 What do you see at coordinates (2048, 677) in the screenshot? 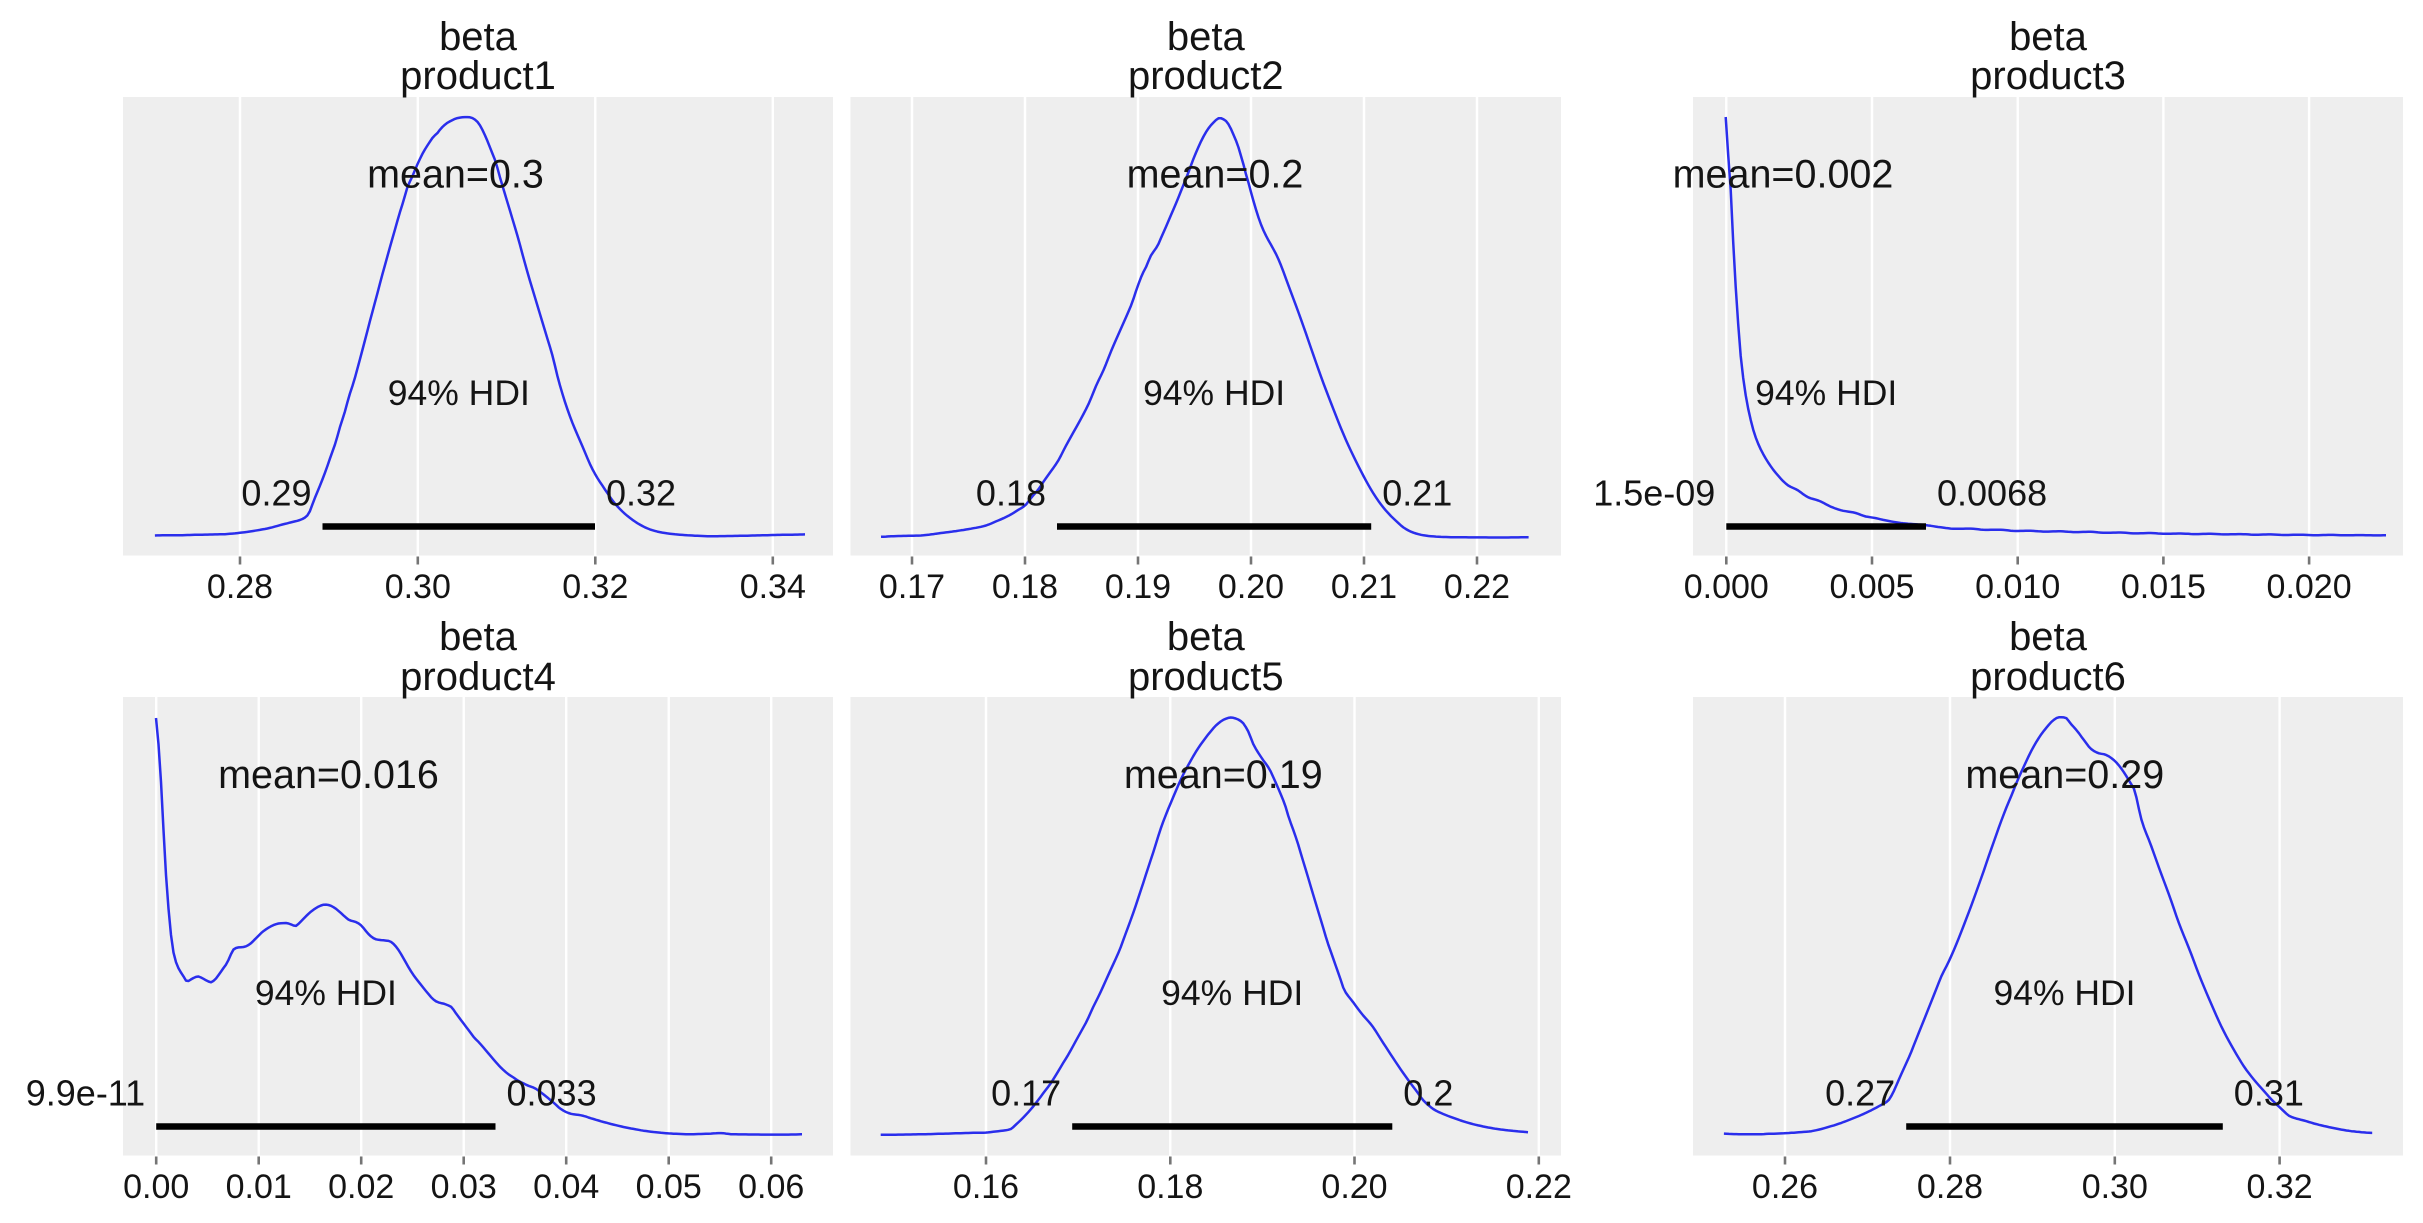
I see `svg-text: product6` at bounding box center [2048, 677].